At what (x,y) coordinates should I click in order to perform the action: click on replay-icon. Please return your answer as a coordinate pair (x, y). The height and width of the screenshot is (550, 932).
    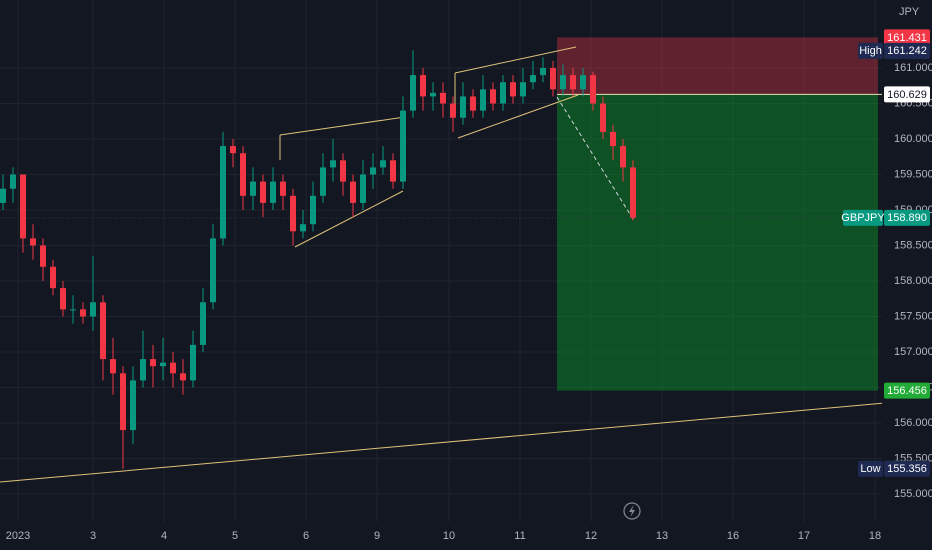
    Looking at the image, I should click on (632, 511).